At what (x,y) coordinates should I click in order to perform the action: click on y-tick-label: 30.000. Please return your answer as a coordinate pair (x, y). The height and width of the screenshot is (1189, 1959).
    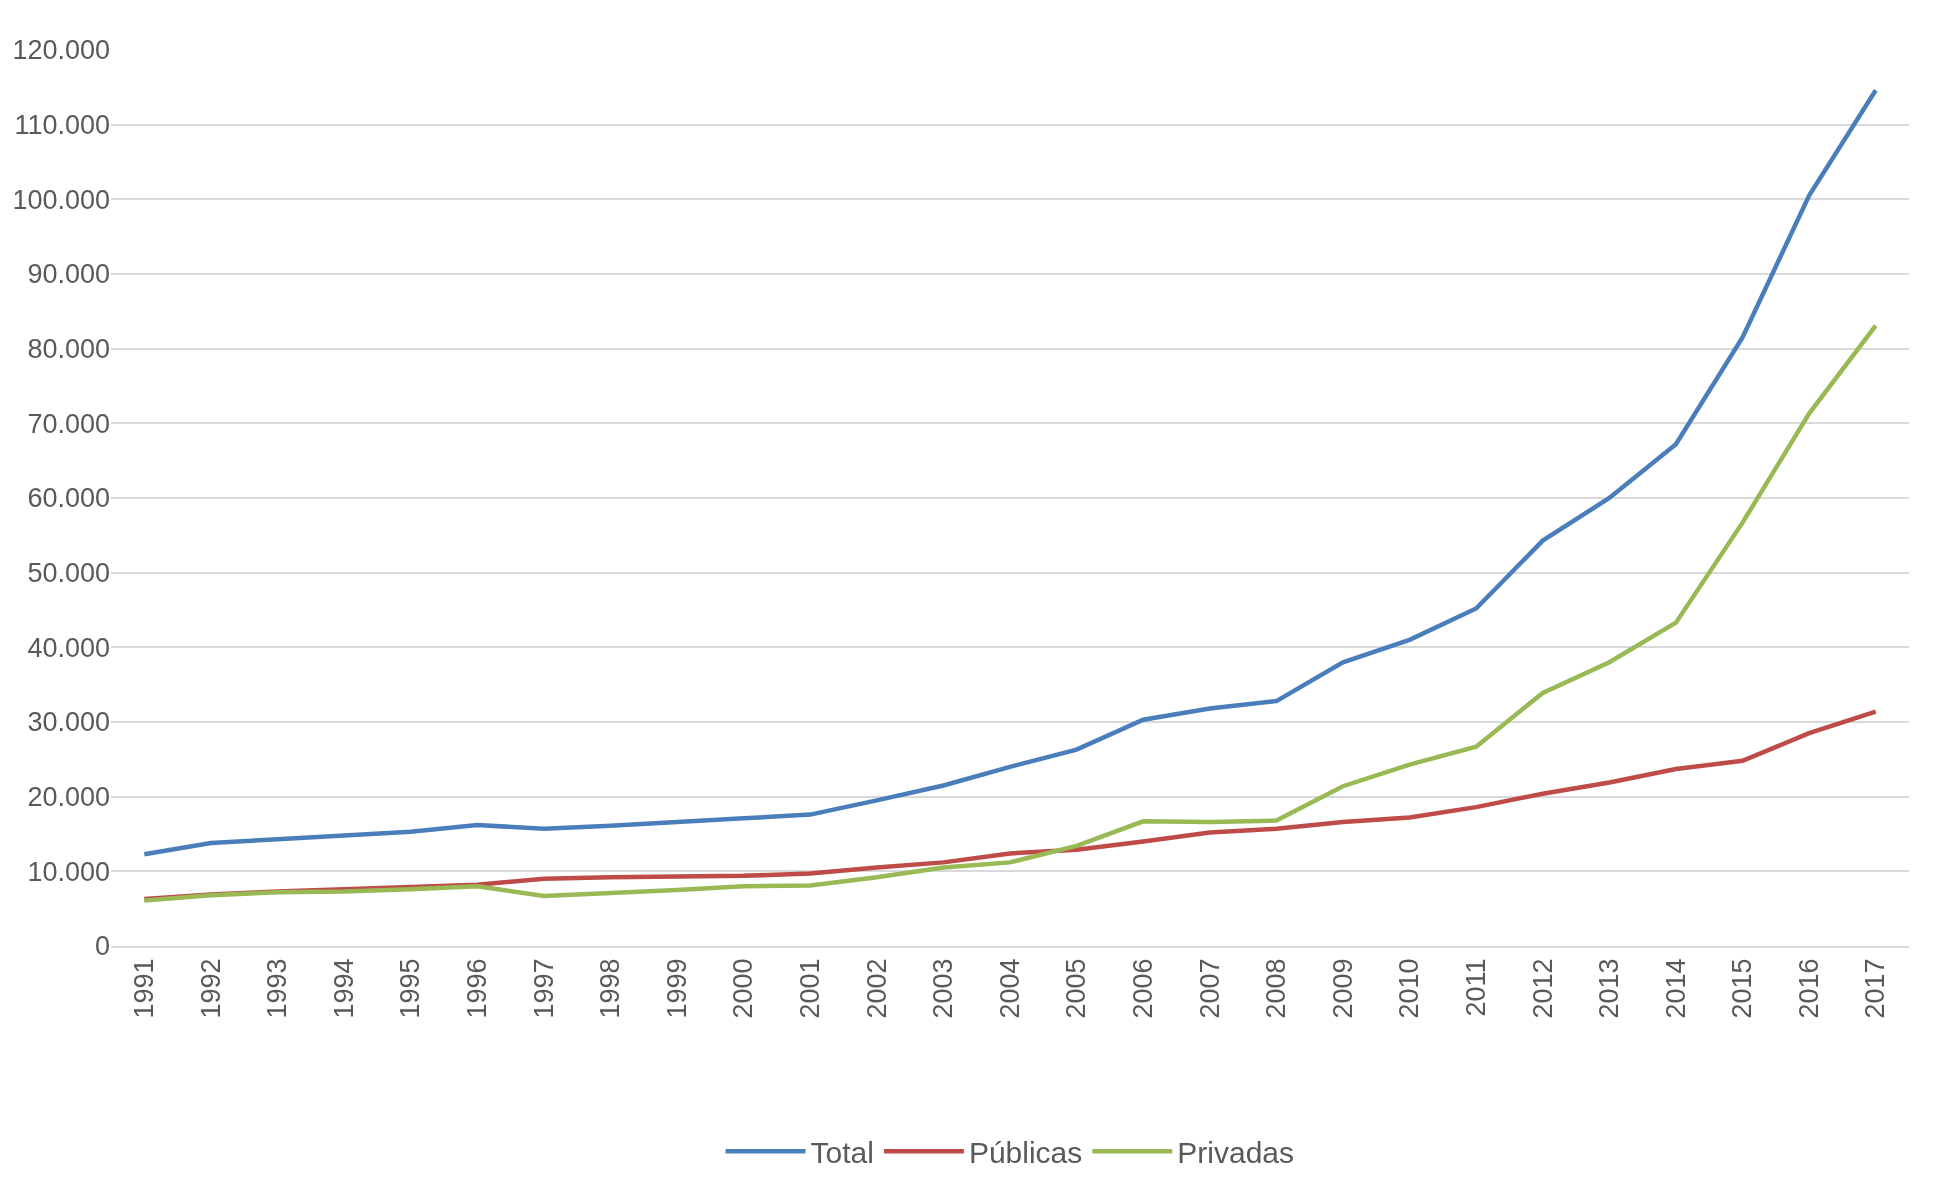
    Looking at the image, I should click on (68, 722).